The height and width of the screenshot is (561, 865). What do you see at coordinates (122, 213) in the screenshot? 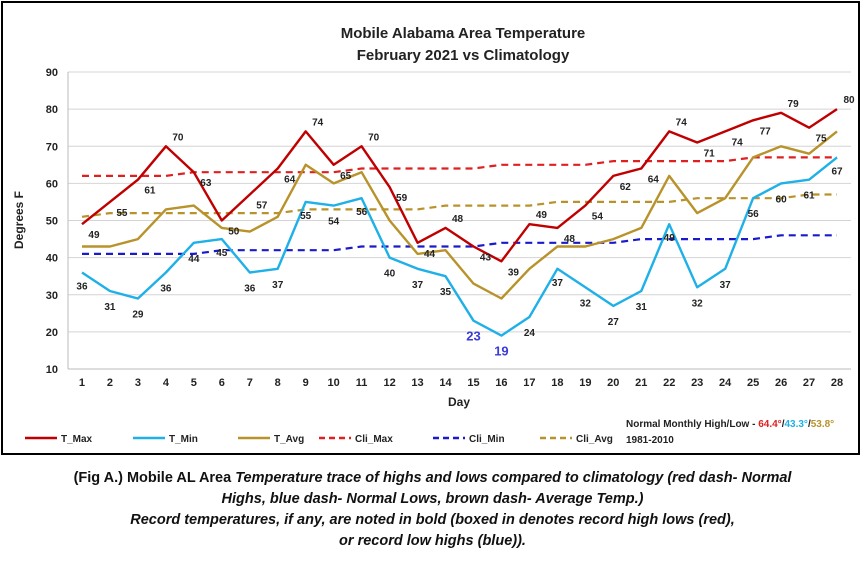
I see `tmax-data-label: 55` at bounding box center [122, 213].